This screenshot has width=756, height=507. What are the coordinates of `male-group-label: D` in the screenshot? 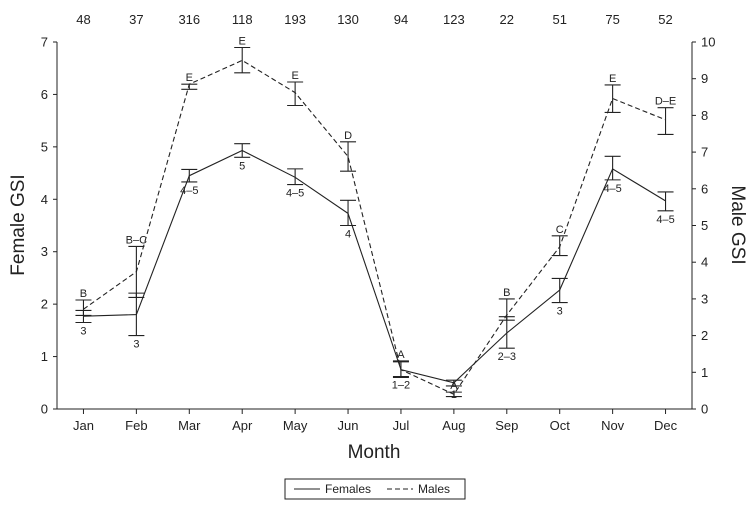 It's located at (348, 136).